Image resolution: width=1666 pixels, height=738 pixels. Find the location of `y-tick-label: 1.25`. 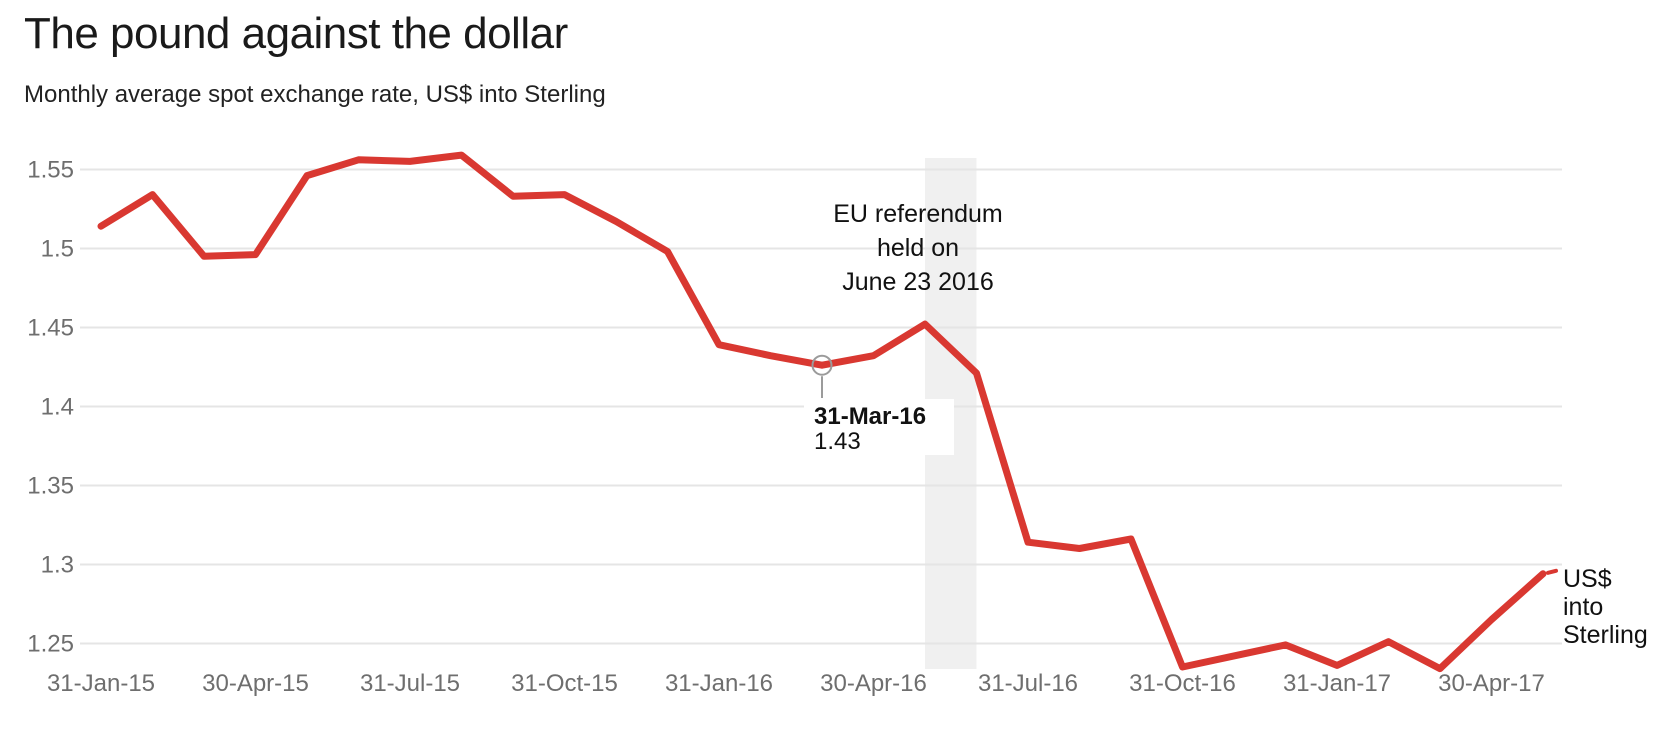

y-tick-label: 1.25 is located at coordinates (50, 643).